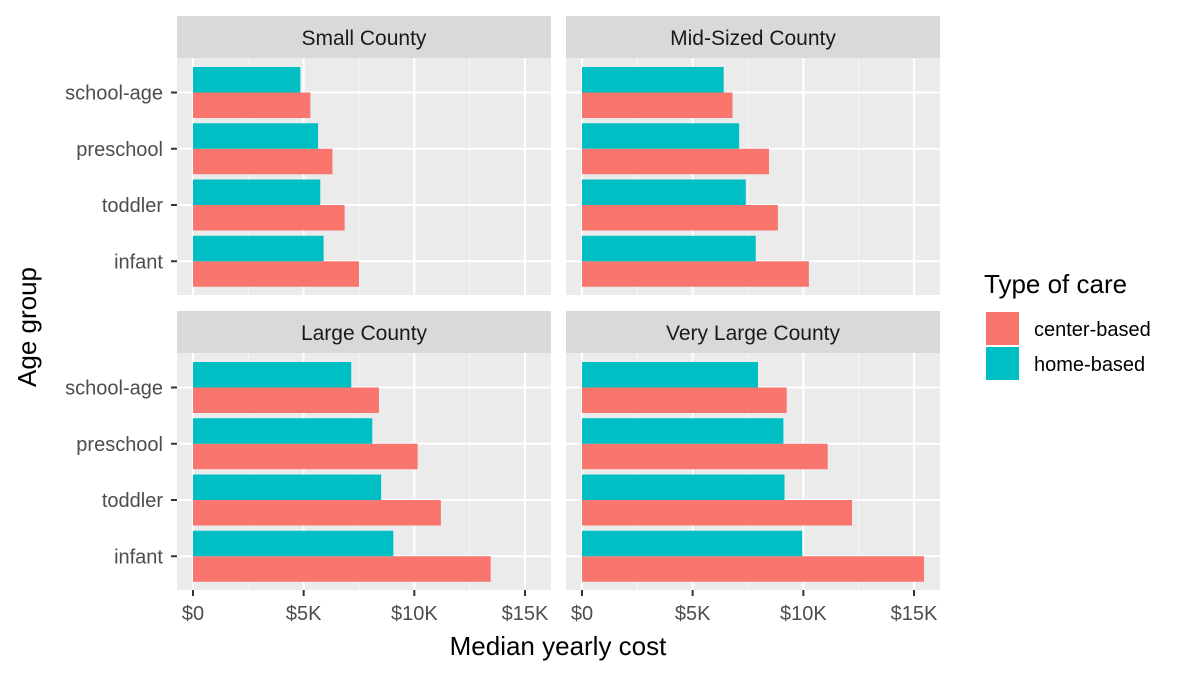  What do you see at coordinates (364, 155) in the screenshot?
I see `panel-small-county: Small County` at bounding box center [364, 155].